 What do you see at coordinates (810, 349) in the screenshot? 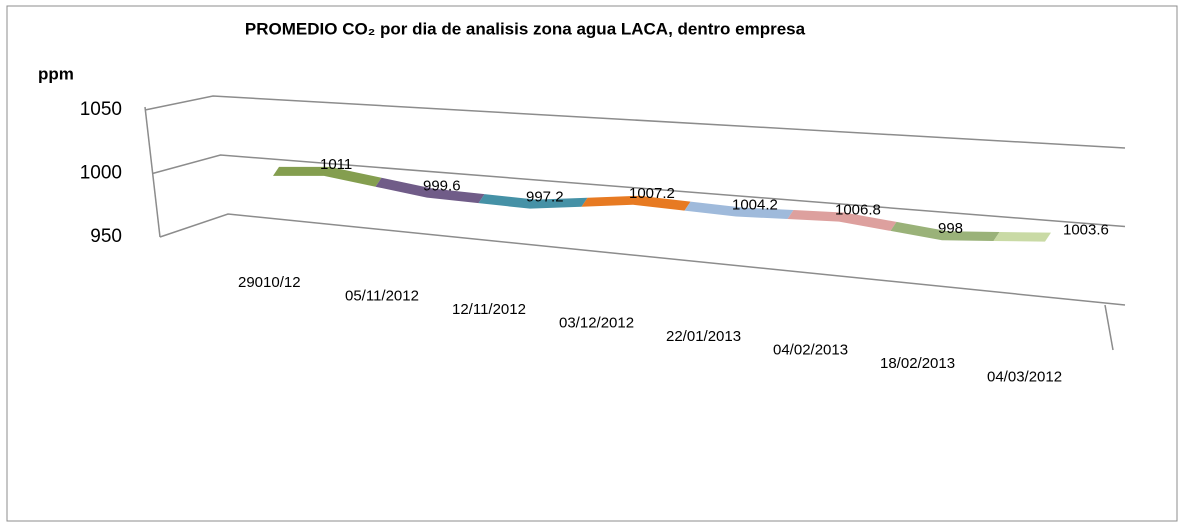
I see `x-tick-label: 04/02/2013` at bounding box center [810, 349].